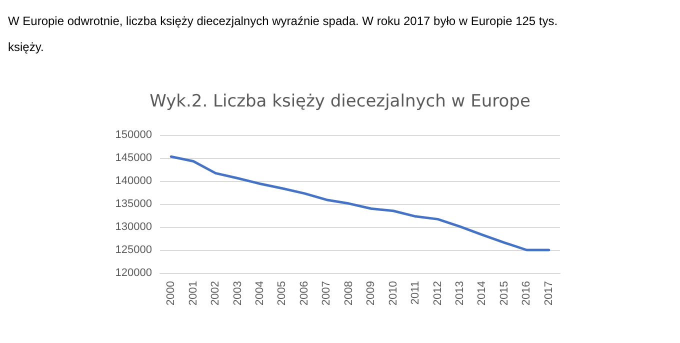 The width and height of the screenshot is (680, 343). Describe the element at coordinates (304, 293) in the screenshot. I see `x-tick-label: 2006` at that location.